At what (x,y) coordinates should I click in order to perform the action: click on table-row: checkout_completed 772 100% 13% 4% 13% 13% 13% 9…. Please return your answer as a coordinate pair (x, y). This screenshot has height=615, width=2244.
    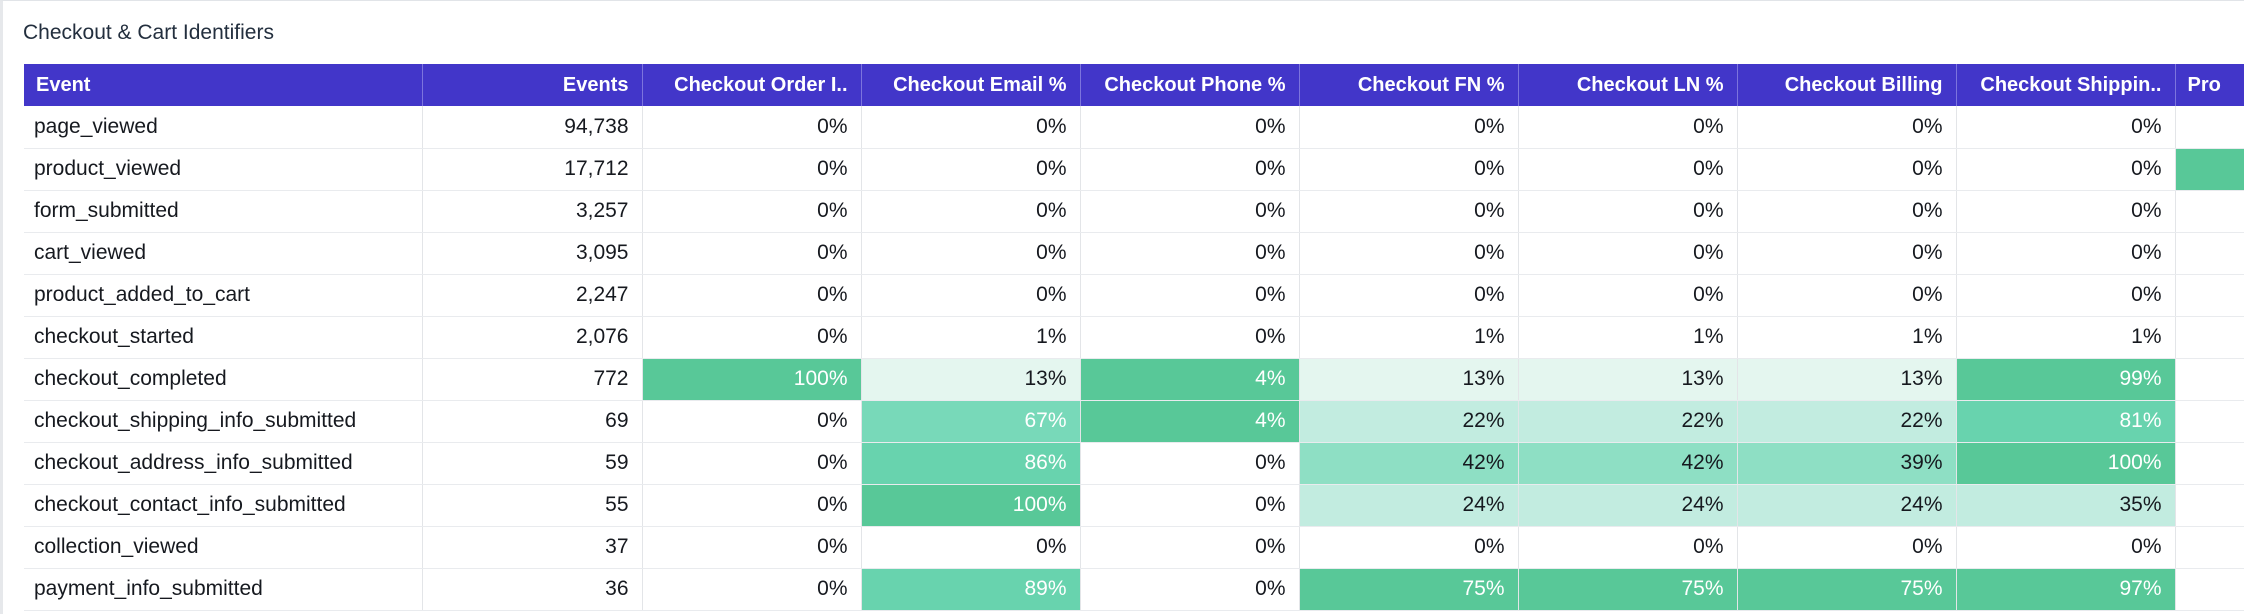
    Looking at the image, I should click on (1134, 379).